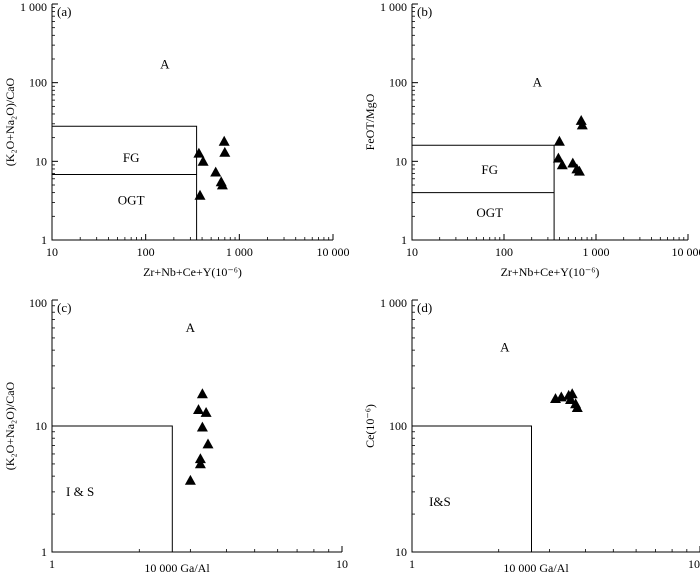  I want to click on region-label: I&S, so click(440, 501).